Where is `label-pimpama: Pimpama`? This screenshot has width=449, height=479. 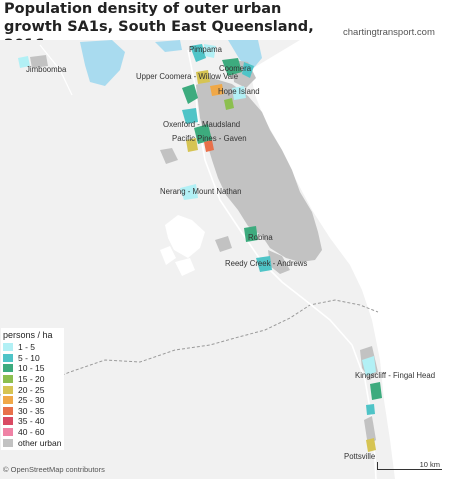 label-pimpama: Pimpama is located at coordinates (206, 49).